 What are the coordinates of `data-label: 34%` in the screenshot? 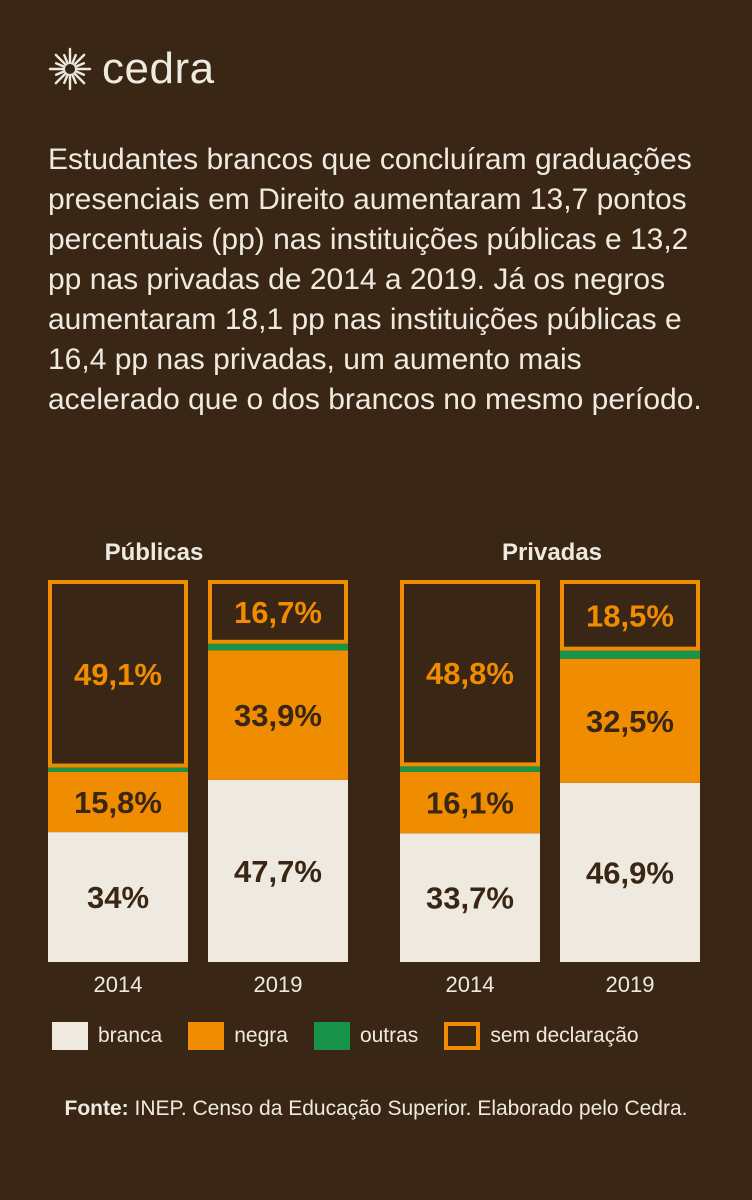 It's located at (118, 897).